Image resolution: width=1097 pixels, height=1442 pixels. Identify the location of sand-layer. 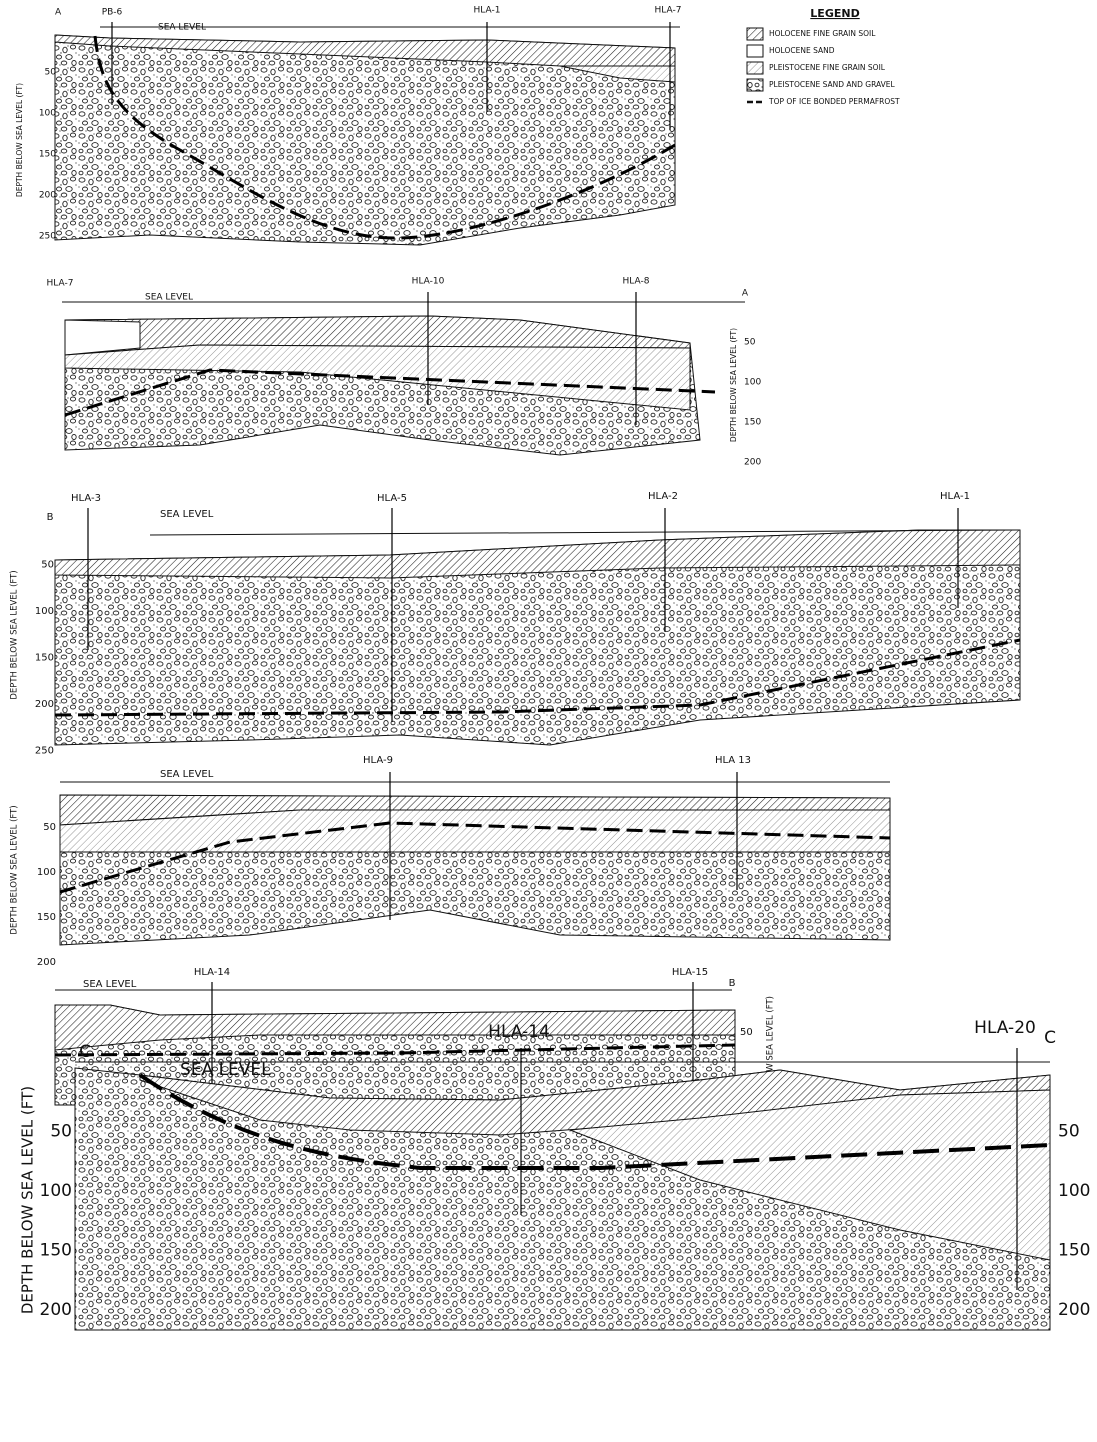
(102, 337).